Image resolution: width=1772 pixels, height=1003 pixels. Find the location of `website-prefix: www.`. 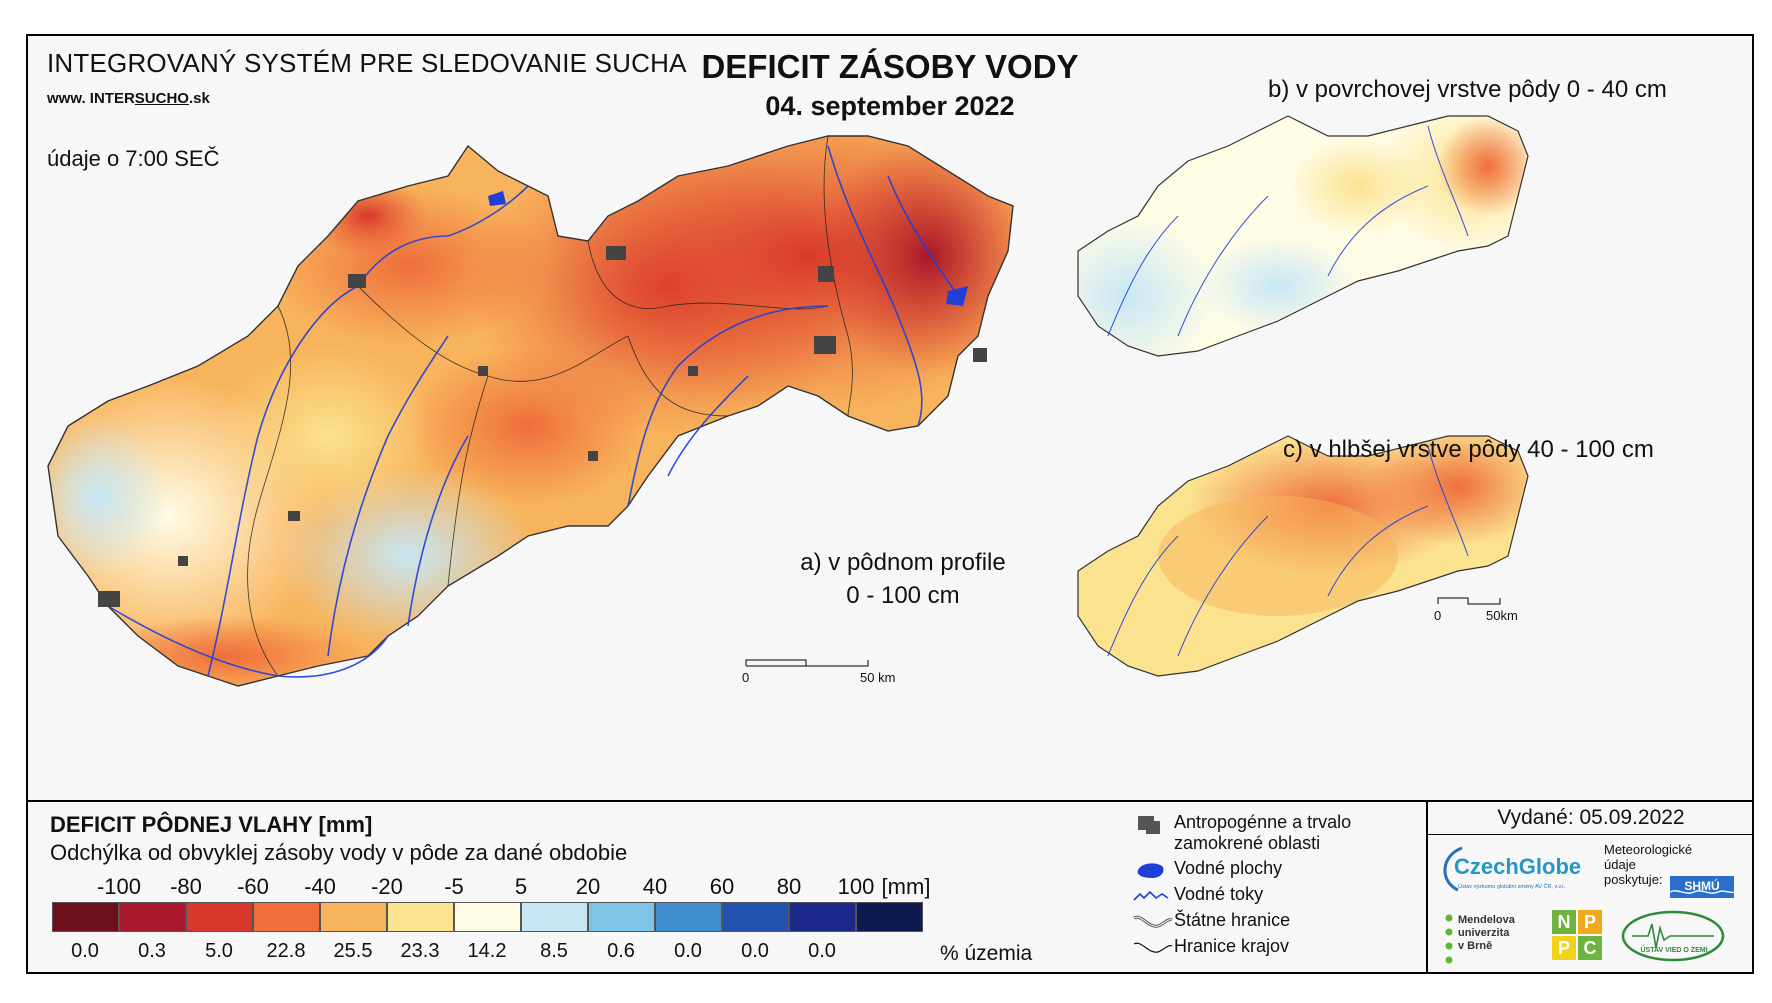

website-prefix: www. is located at coordinates (66, 98).